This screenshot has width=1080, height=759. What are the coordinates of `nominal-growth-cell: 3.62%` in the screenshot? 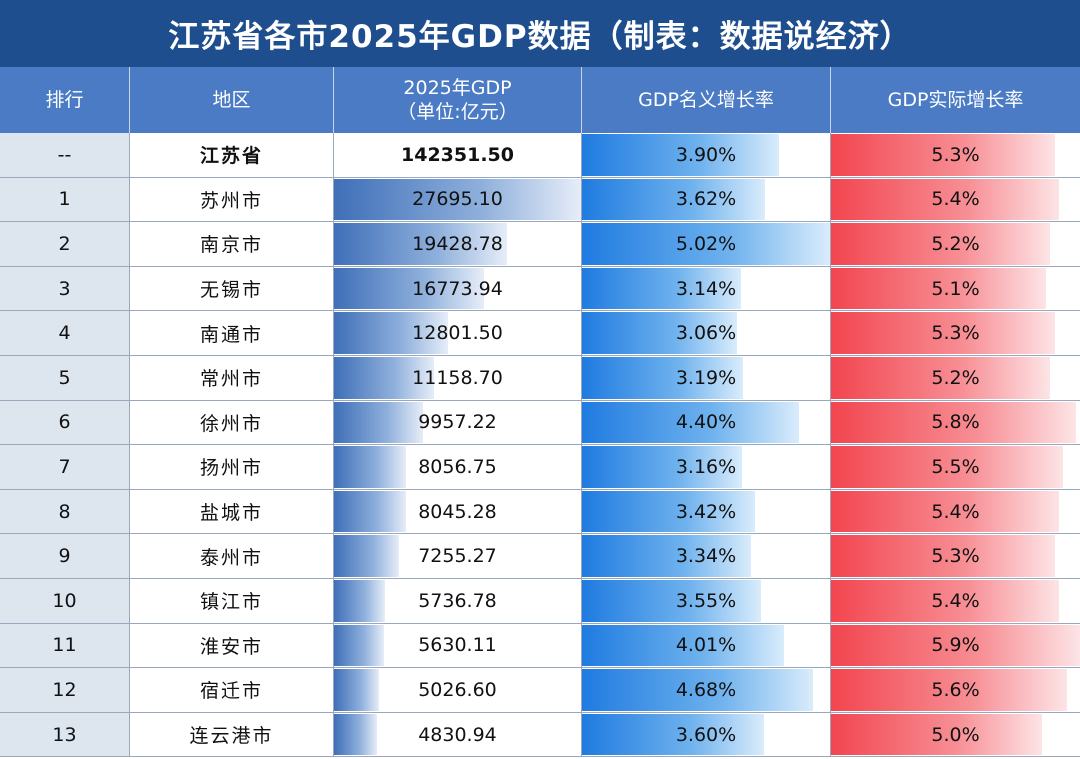 It's located at (706, 199).